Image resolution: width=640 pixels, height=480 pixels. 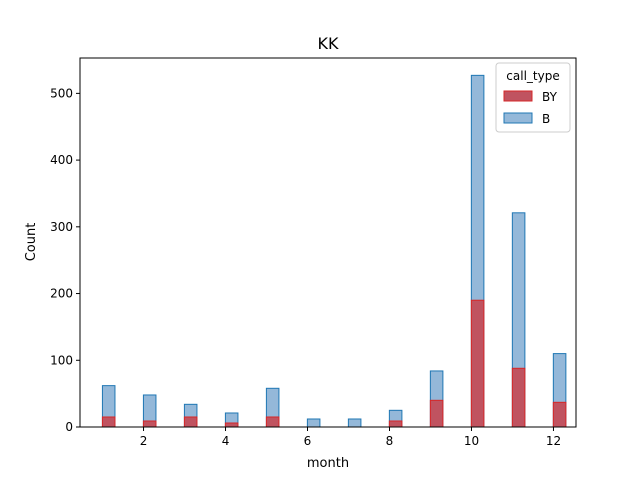 I want to click on x-tick-label: 4, so click(x=226, y=441).